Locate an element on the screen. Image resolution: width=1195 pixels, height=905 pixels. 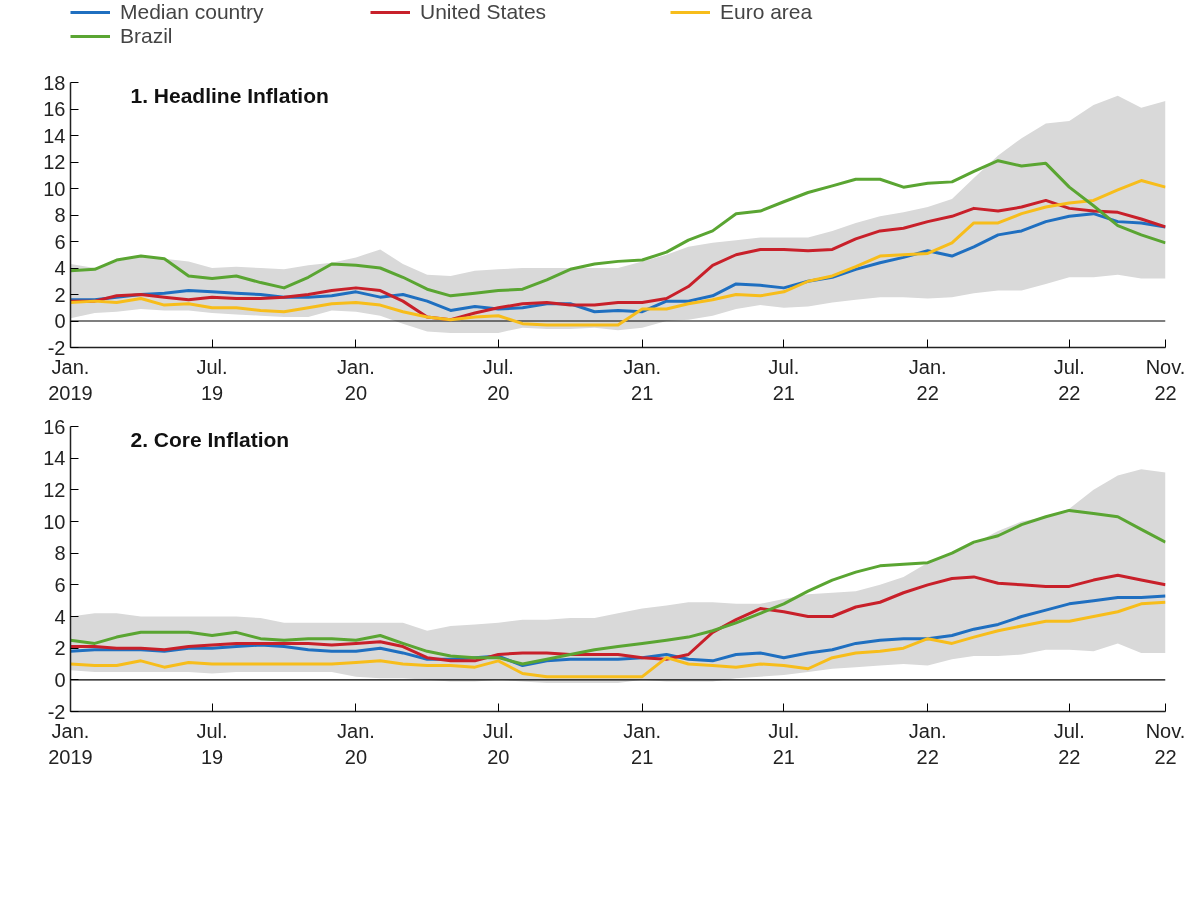
legend-label: United States is located at coordinates (484, 12).